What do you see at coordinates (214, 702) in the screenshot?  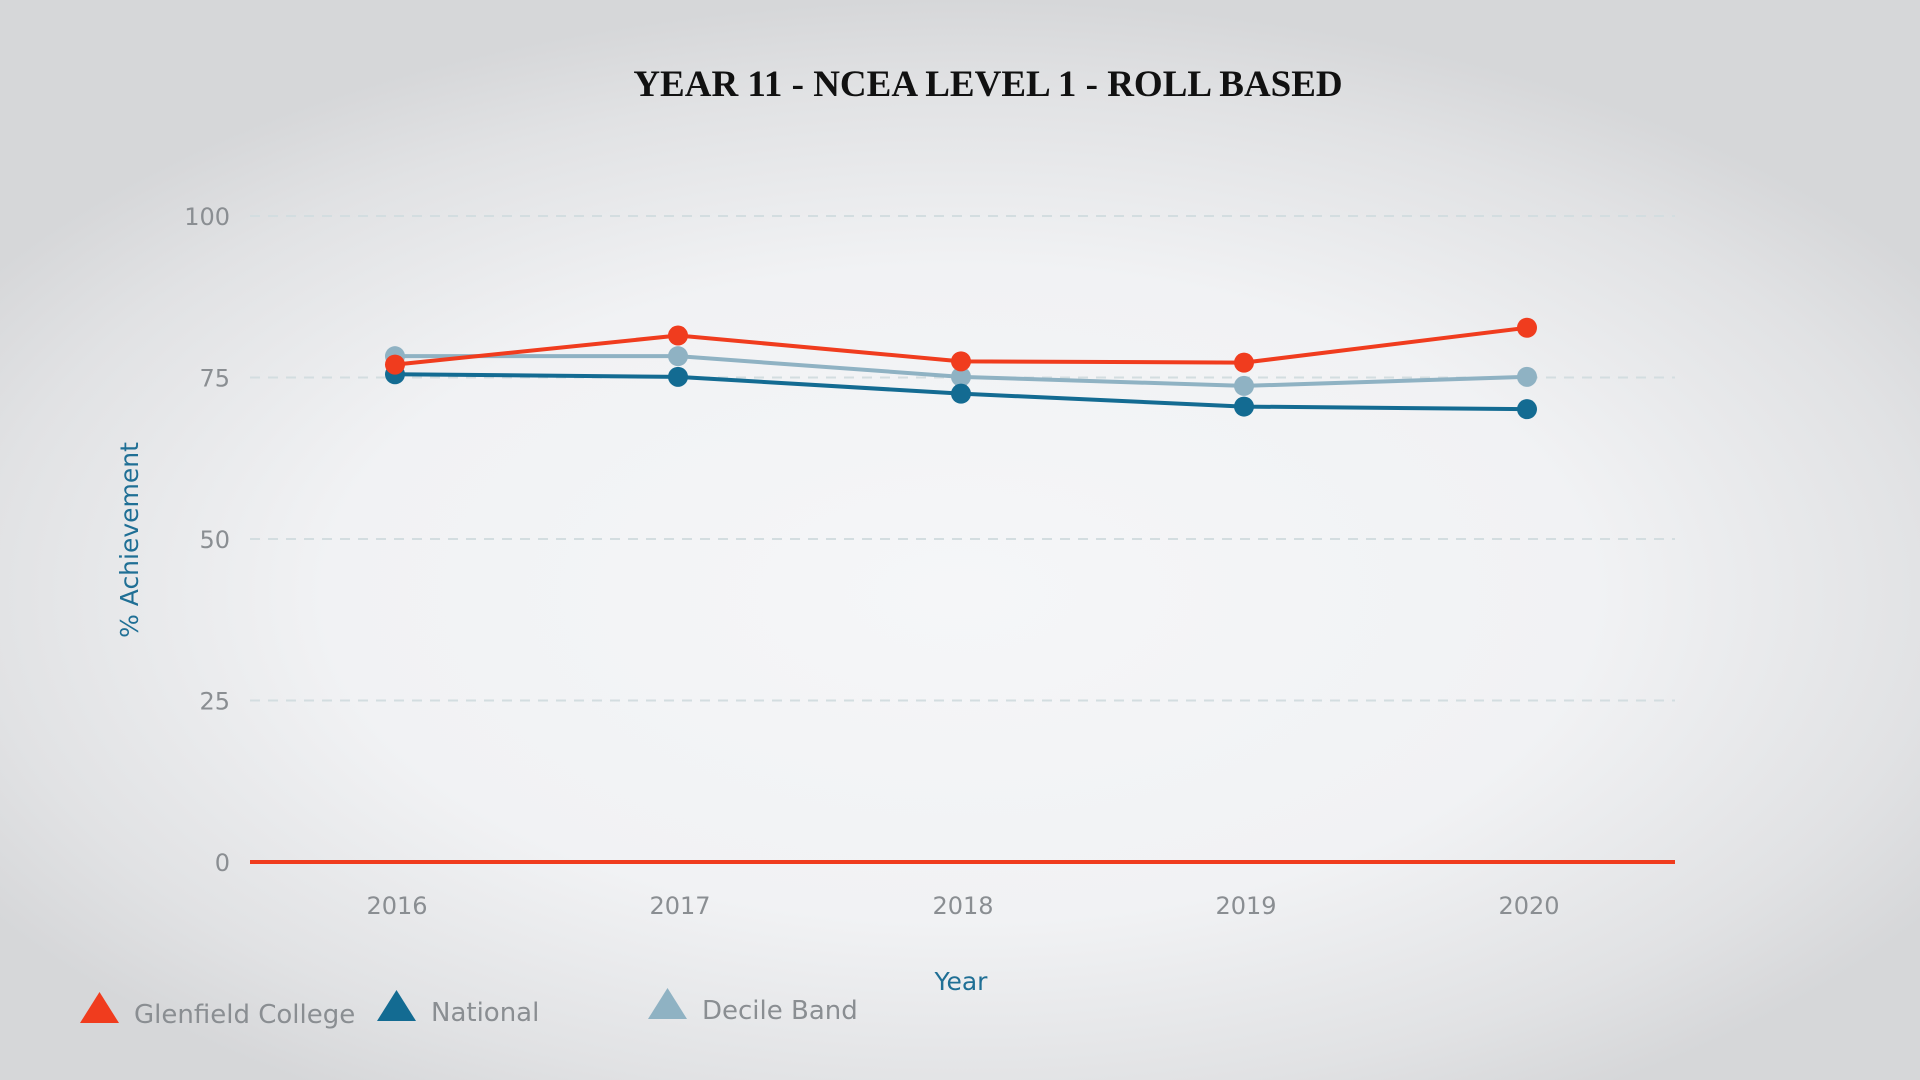 I see `y-tick-label: 25` at bounding box center [214, 702].